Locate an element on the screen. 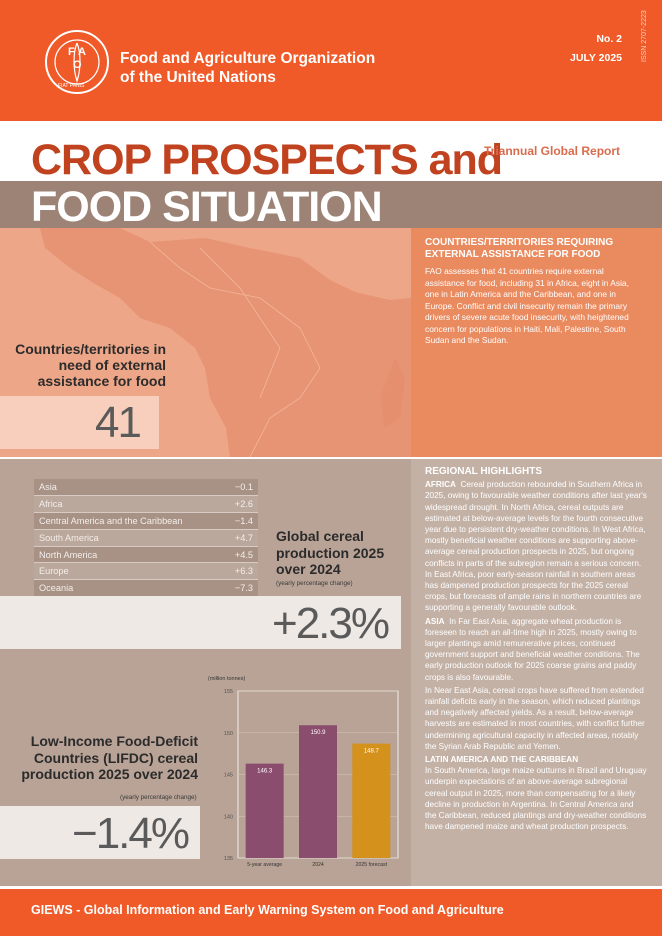 The height and width of the screenshot is (936, 662). y-axis-label: (million tonnes) is located at coordinates (226, 679).